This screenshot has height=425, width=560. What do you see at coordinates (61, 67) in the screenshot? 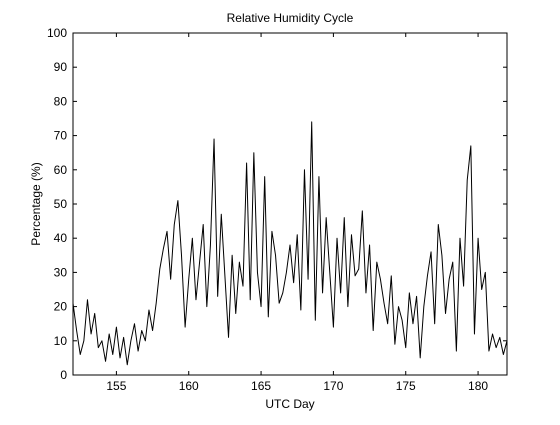
I see `y-tick-label: 90` at bounding box center [61, 67].